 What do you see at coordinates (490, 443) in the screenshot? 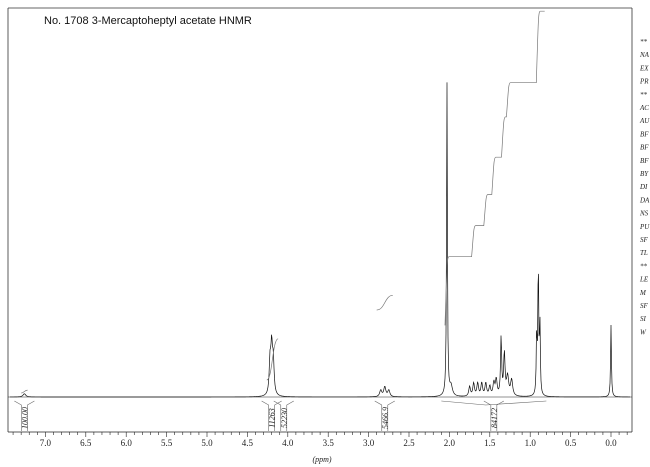
I see `x-tick-label: 1.5` at bounding box center [490, 443].